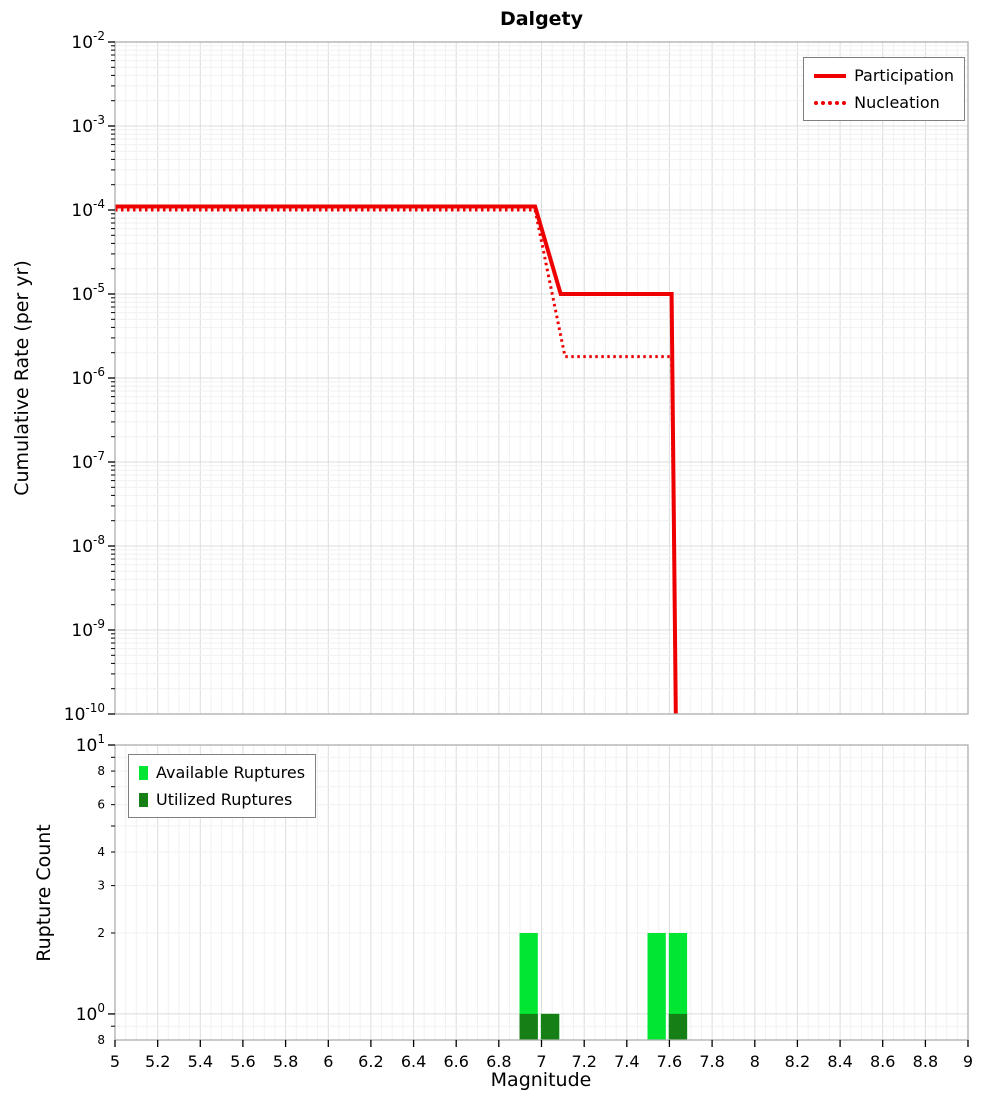 The height and width of the screenshot is (1100, 1000). Describe the element at coordinates (904, 75) in the screenshot. I see `participation-legend-label: Participation` at that location.